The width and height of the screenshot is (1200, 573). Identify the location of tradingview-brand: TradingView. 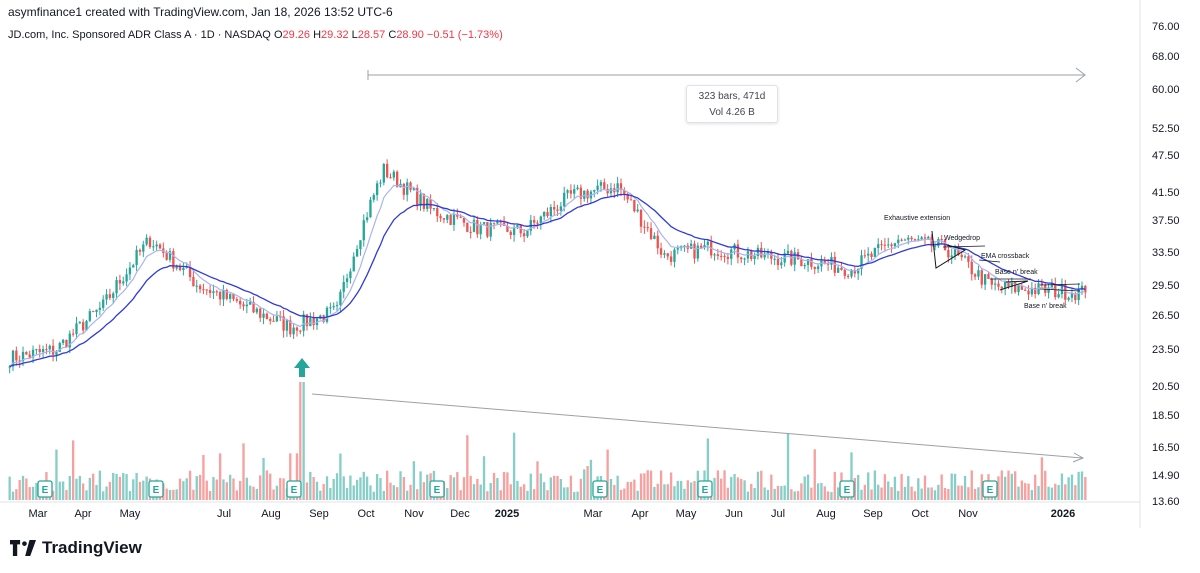
(76, 548).